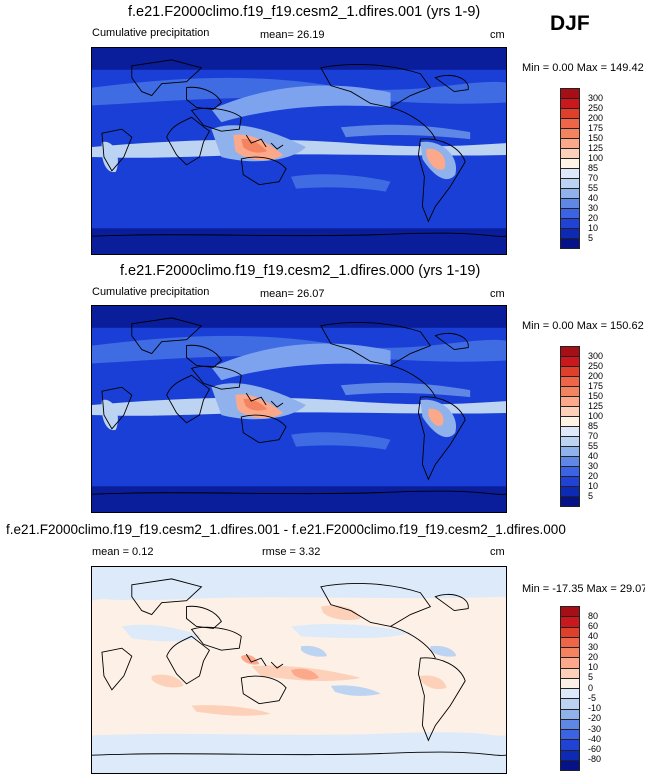 The height and width of the screenshot is (779, 645). I want to click on colorbar-tick-label: 80, so click(593, 615).